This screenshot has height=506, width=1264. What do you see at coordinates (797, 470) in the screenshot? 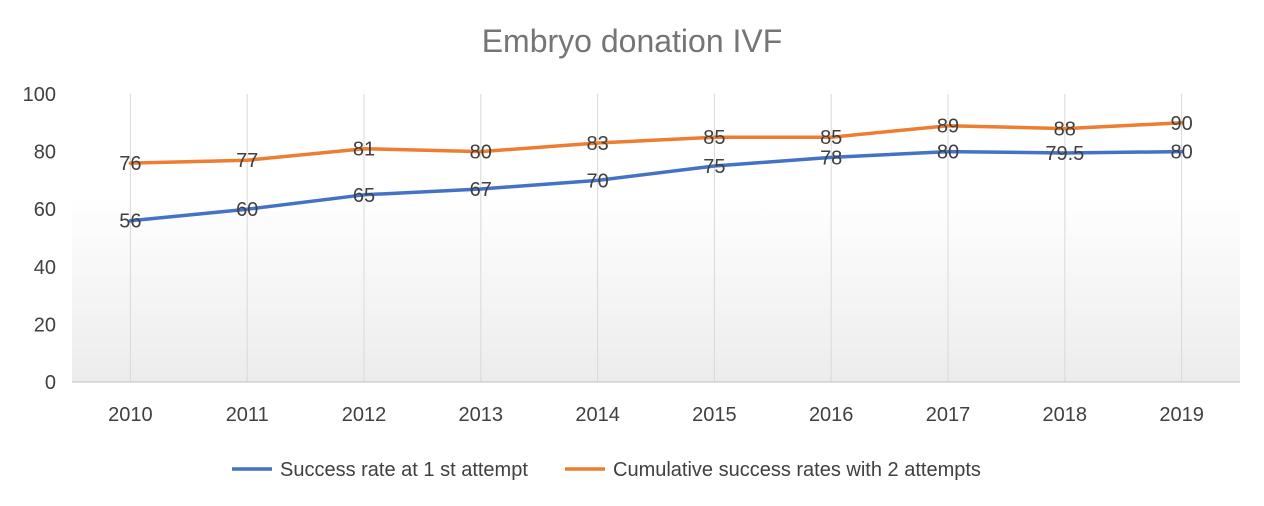
I see `legend-label-2: Cumulative success rates with 2 attempts` at bounding box center [797, 470].